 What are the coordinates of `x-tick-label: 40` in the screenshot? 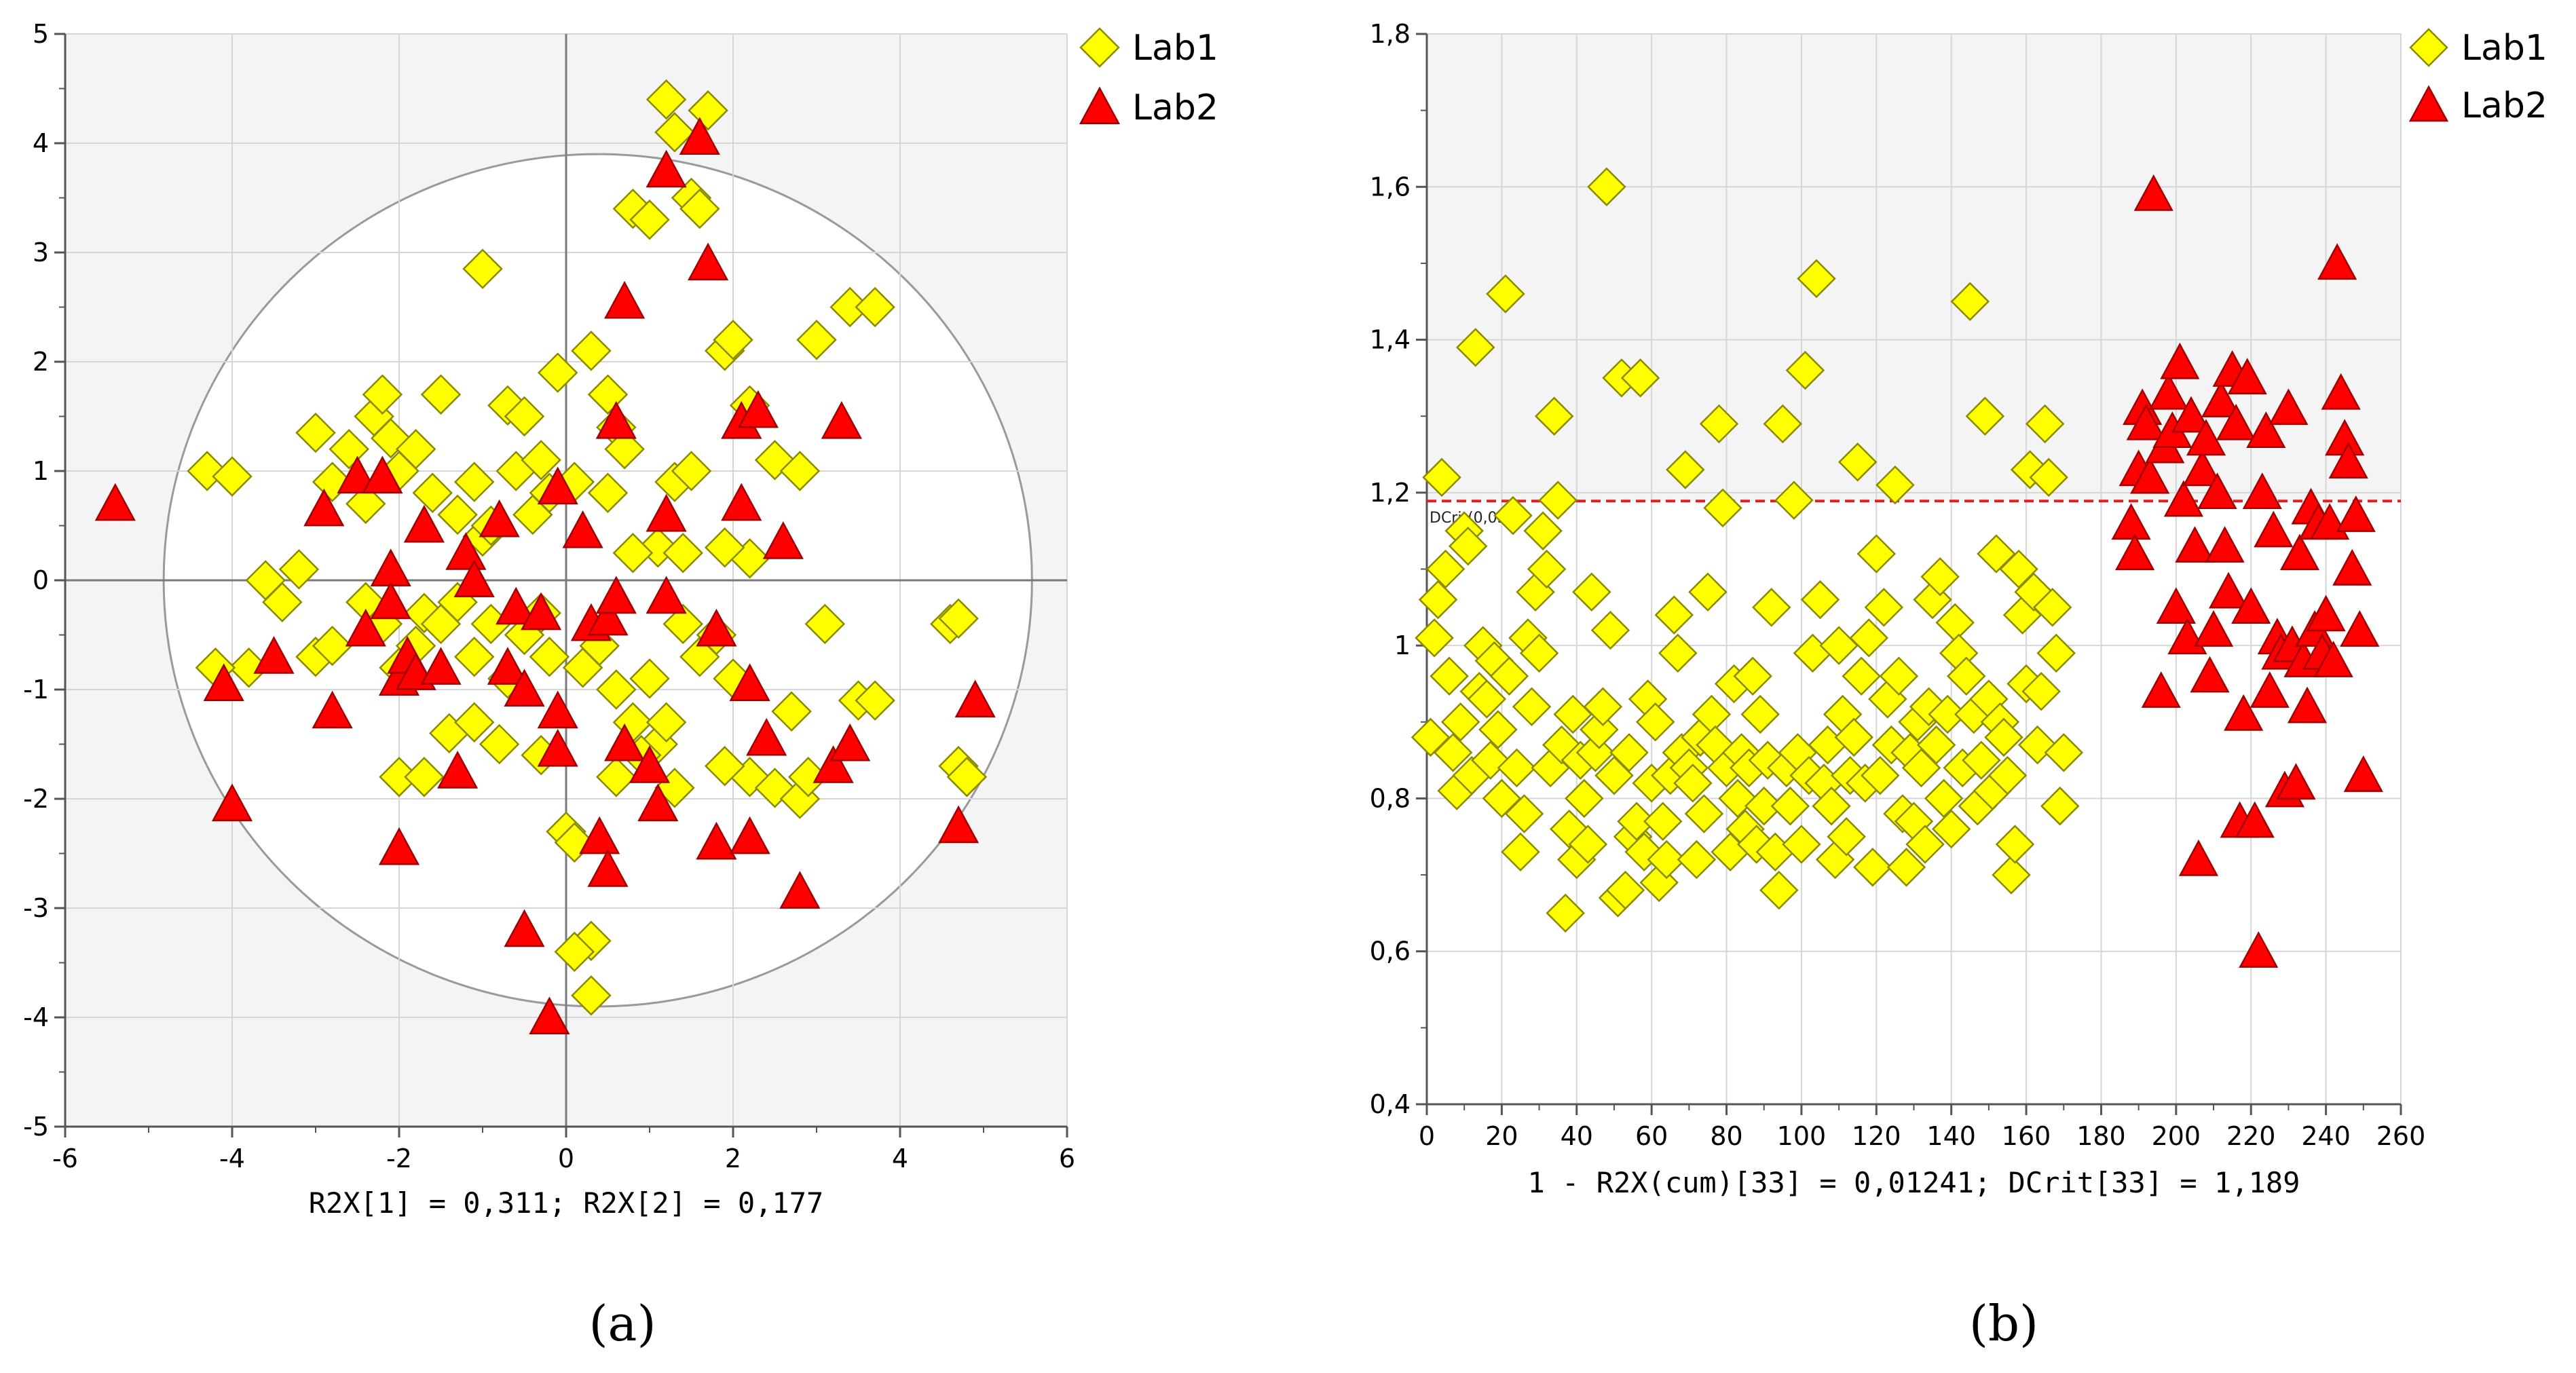 It's located at (1577, 1136).